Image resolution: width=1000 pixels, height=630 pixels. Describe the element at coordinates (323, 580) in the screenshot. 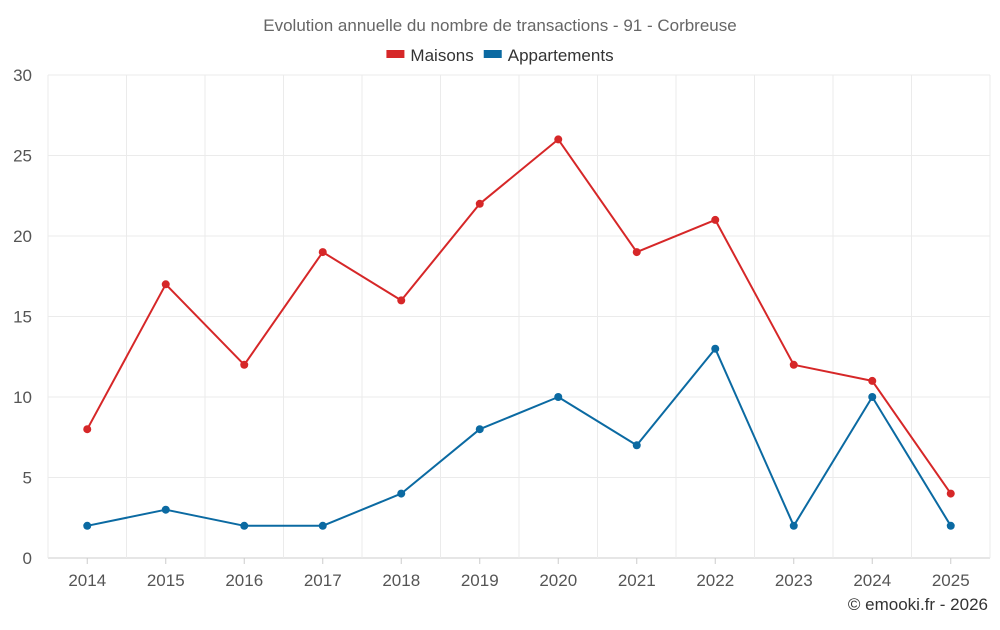

I see `x-tick-label: 2017` at that location.